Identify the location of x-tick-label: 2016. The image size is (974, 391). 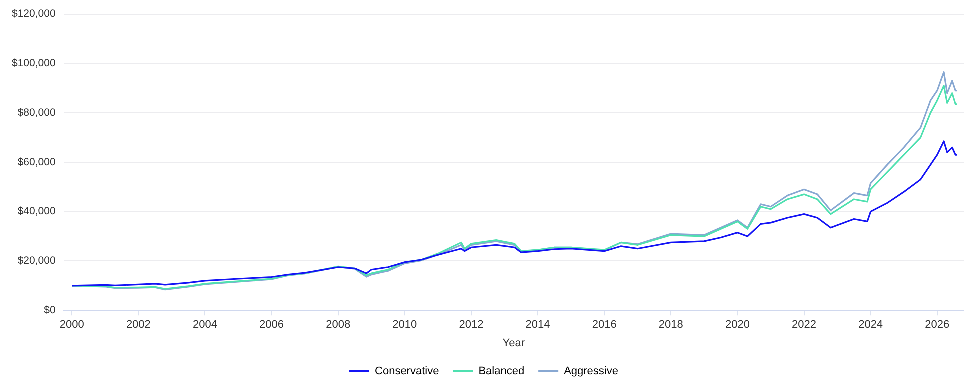
(604, 325).